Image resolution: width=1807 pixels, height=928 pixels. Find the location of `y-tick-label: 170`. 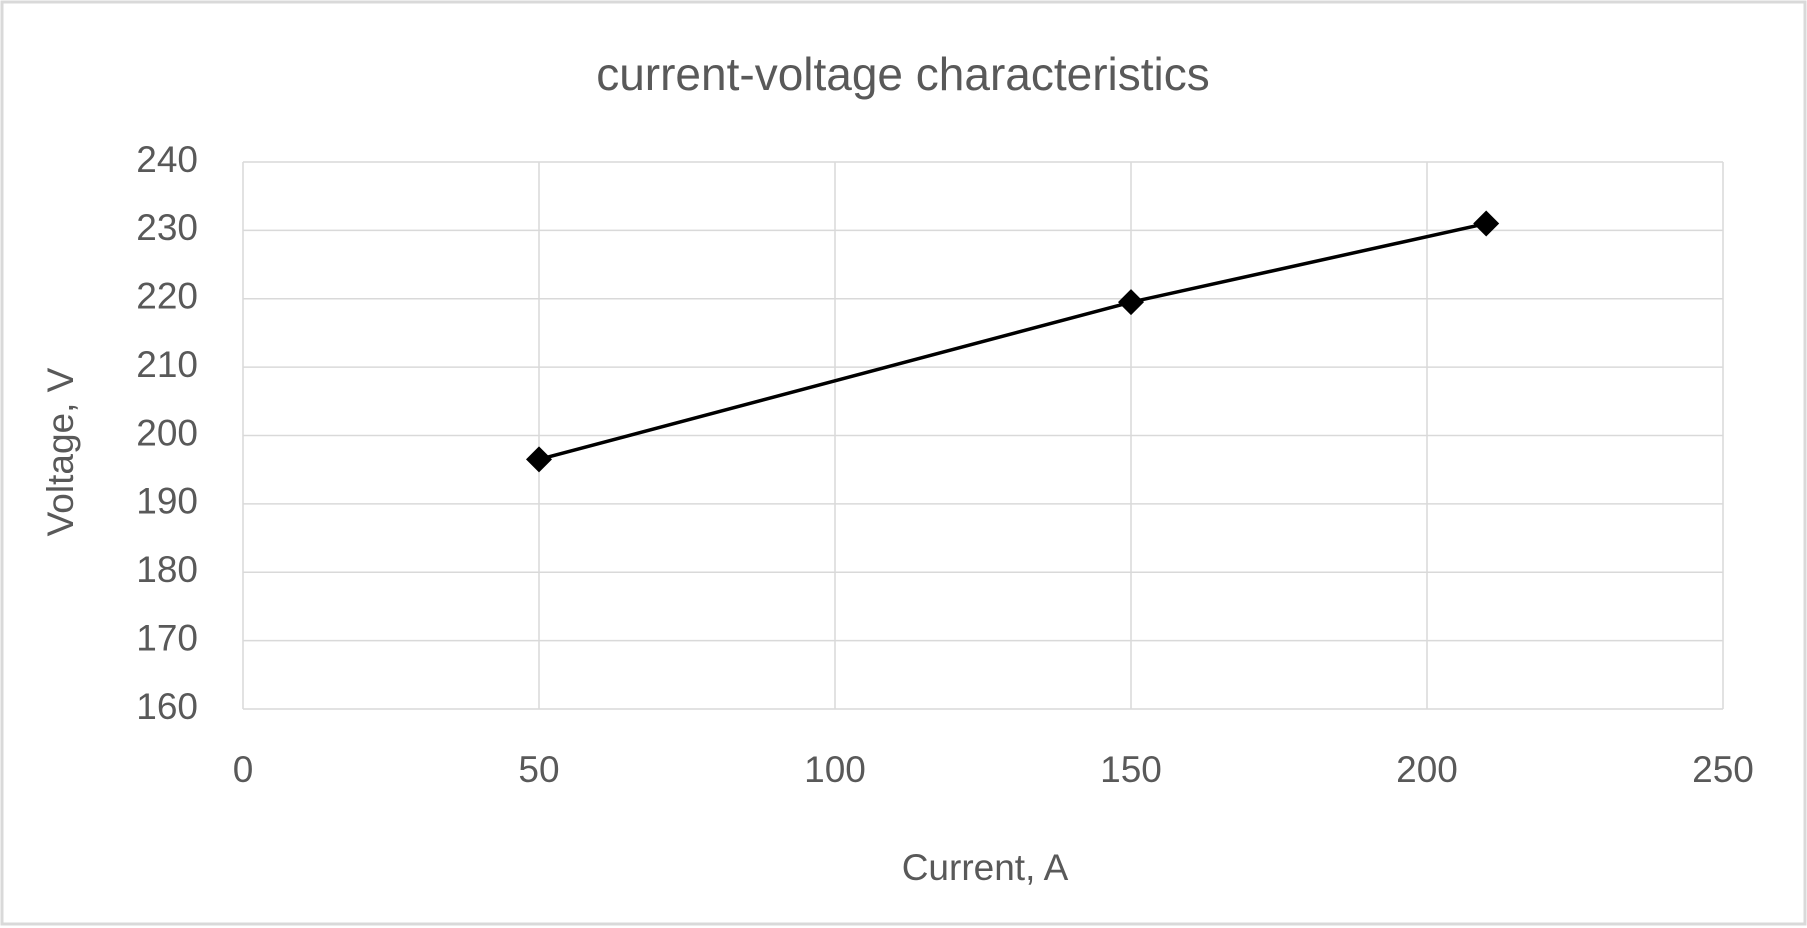

y-tick-label: 170 is located at coordinates (167, 637).